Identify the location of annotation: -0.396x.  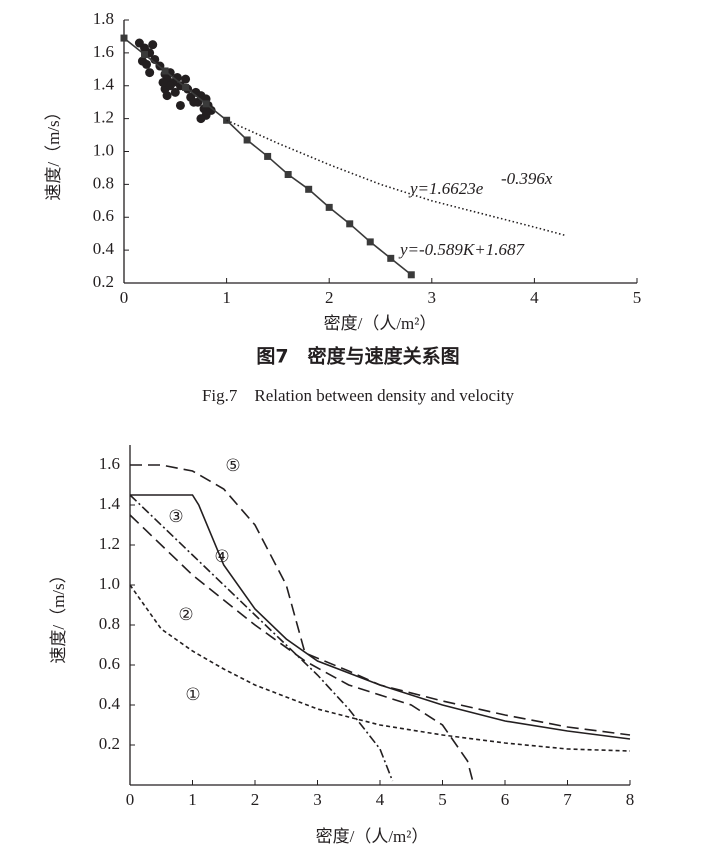
(527, 178).